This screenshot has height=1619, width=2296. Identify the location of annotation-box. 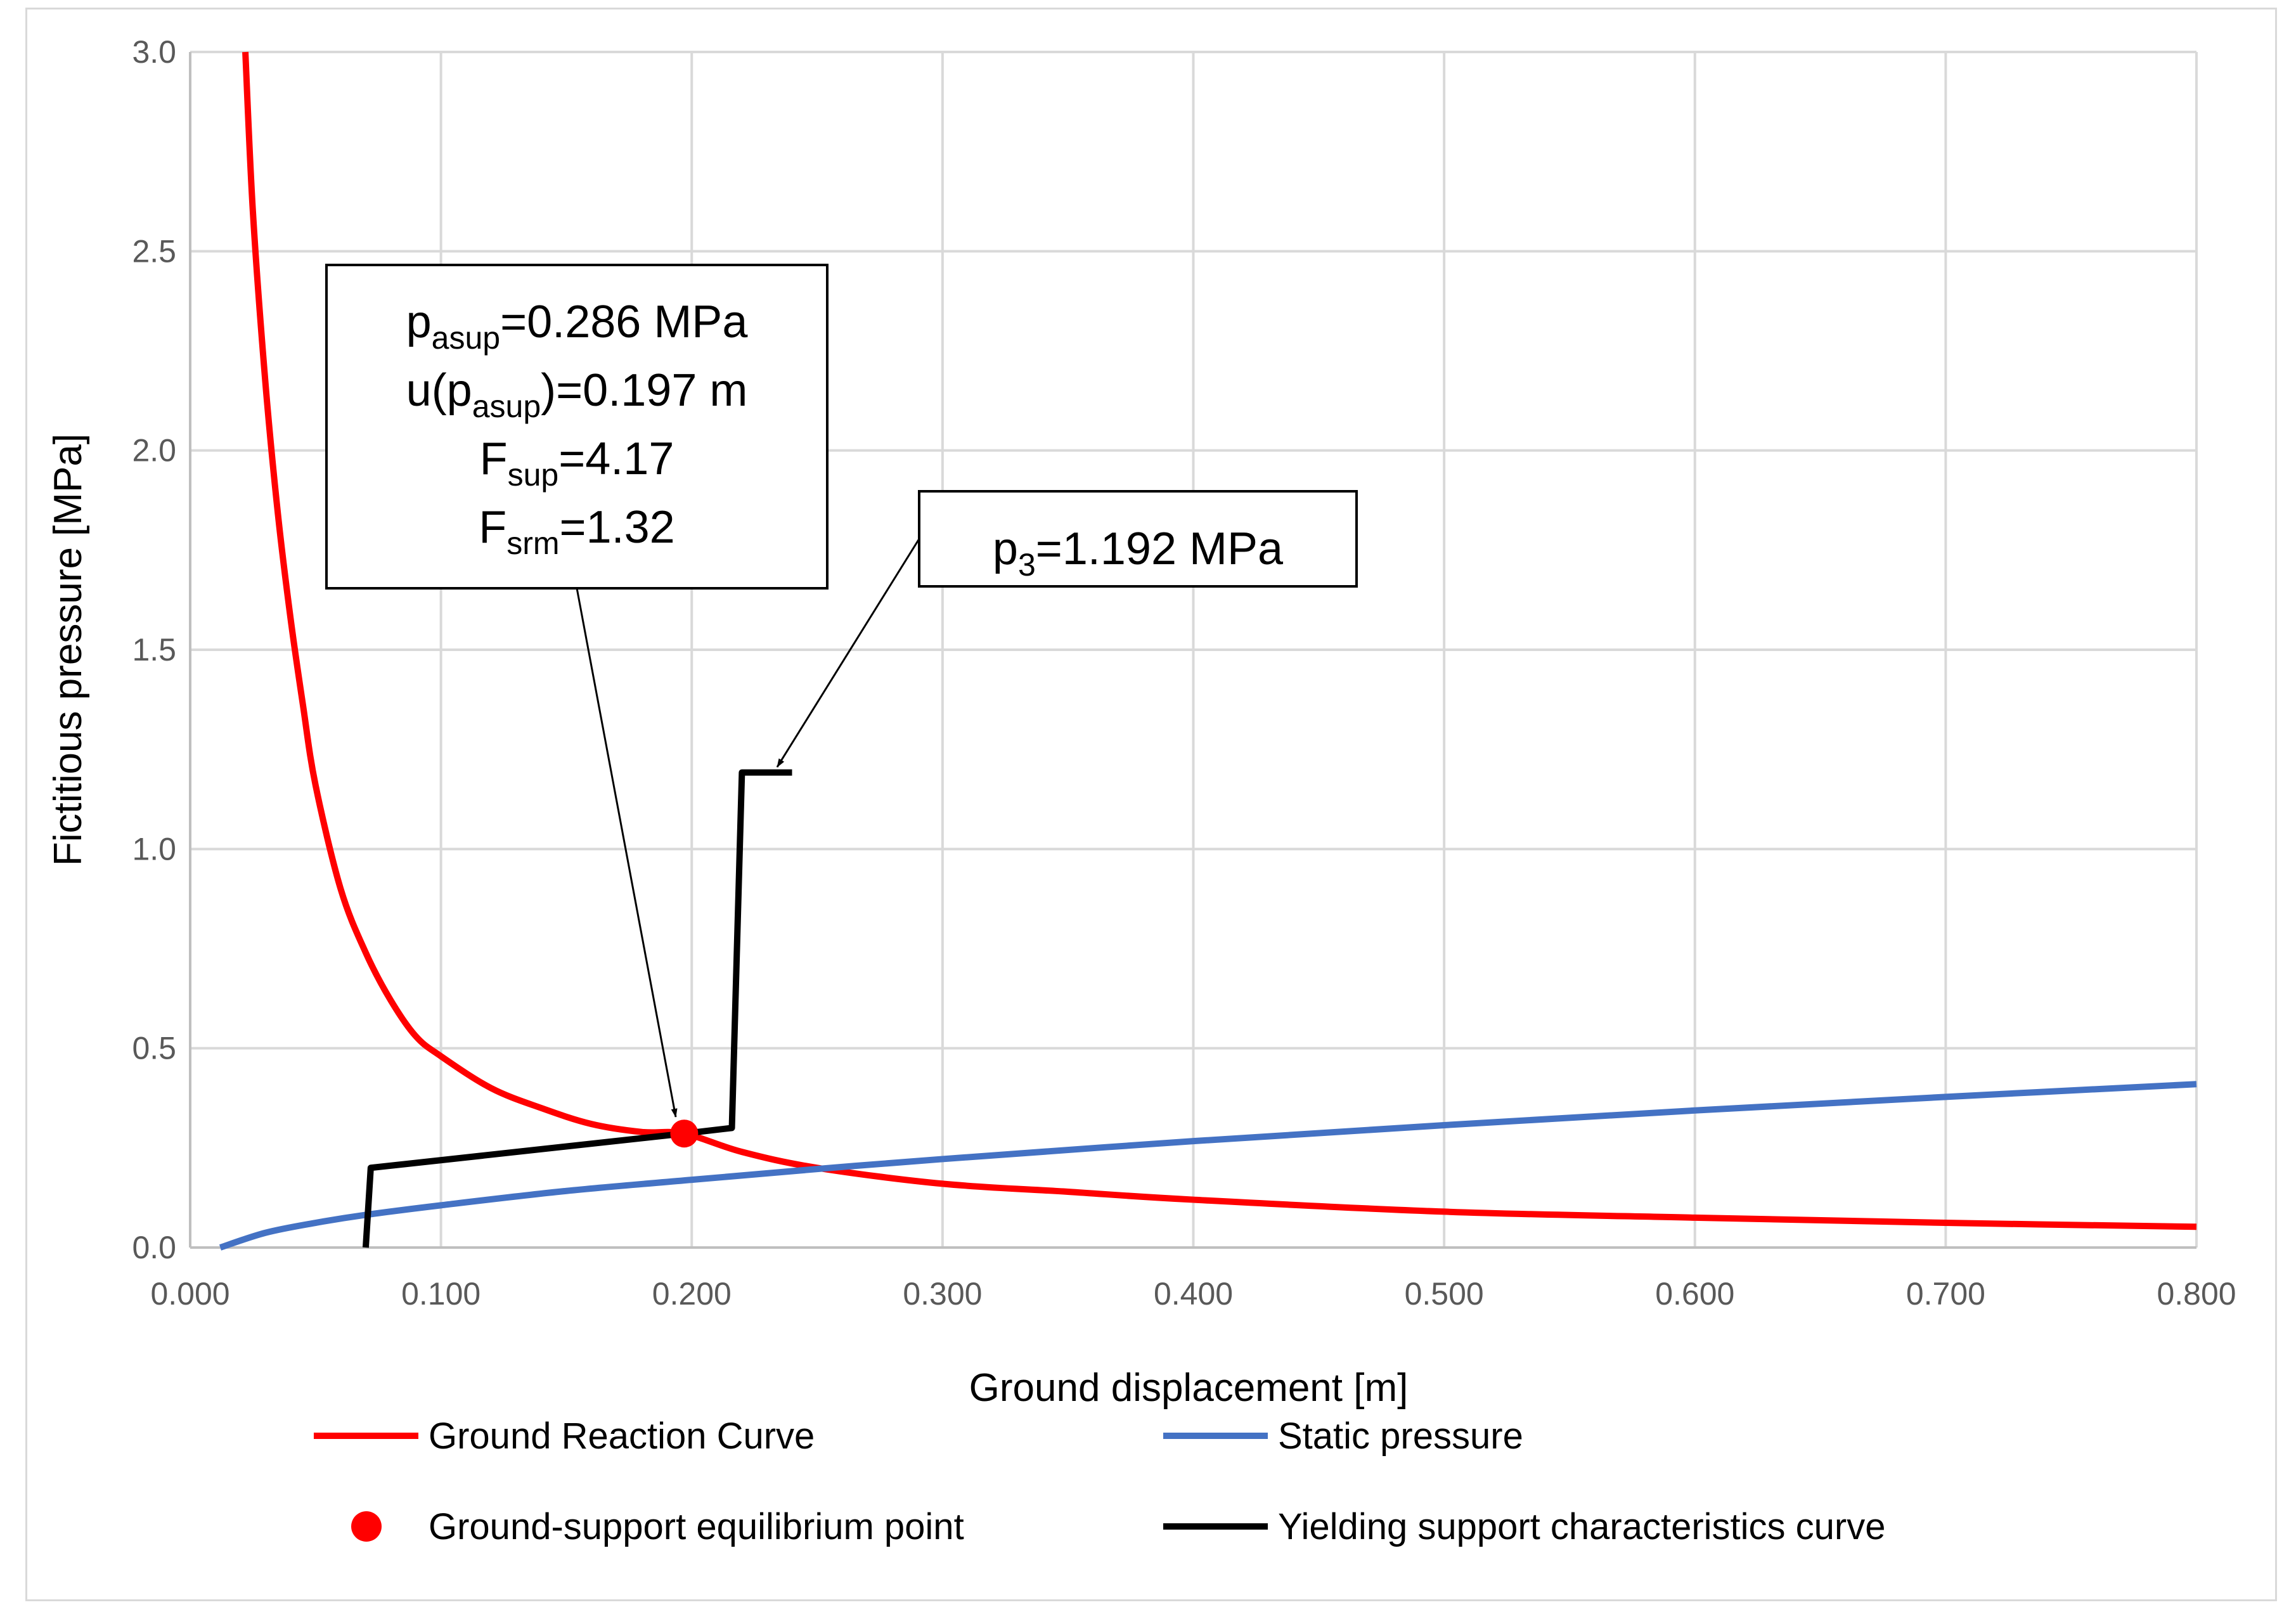
(1138, 539).